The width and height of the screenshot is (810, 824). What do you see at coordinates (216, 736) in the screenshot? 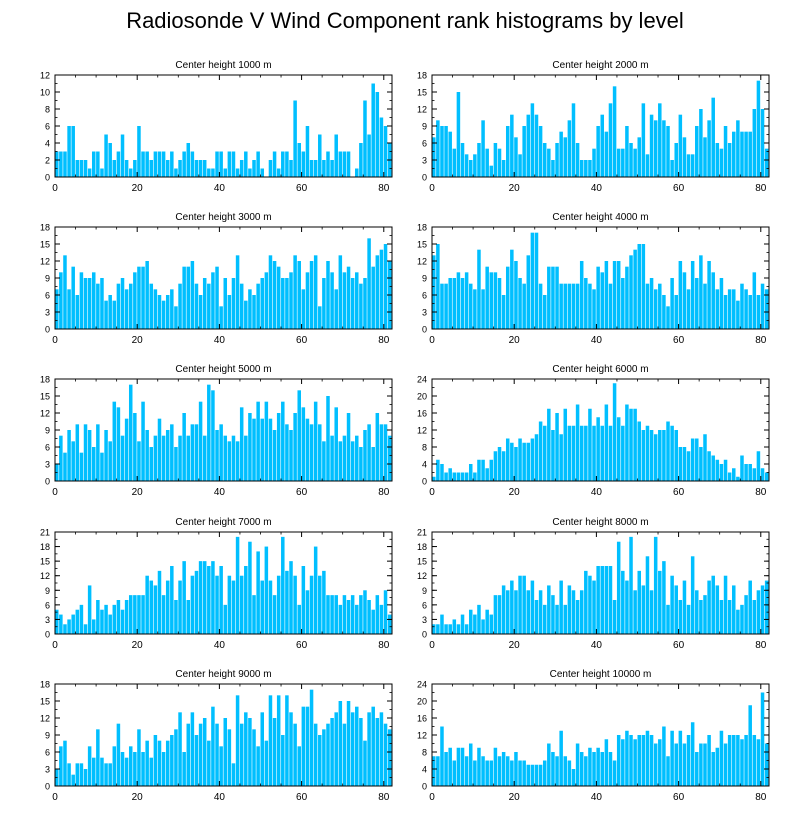
I see `histogram-panel: Center height 9000 m 0 20 40 60 80 0 3 6 9 12 15 18` at bounding box center [216, 736].